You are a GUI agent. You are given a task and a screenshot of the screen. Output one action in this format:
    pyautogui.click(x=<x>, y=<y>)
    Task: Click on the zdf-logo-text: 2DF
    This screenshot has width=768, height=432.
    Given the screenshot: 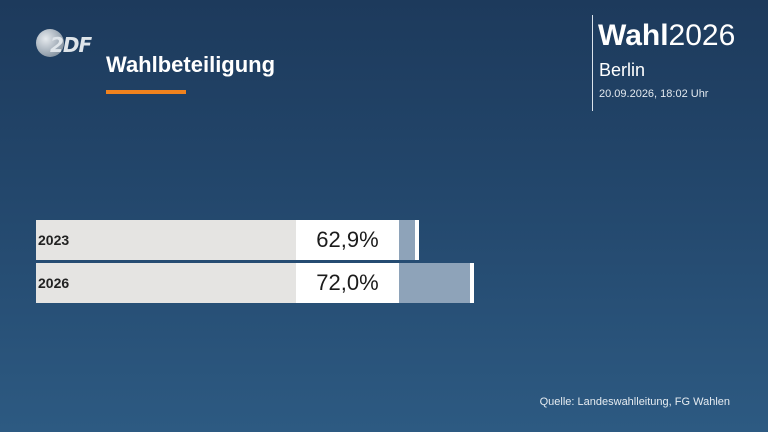 What is the action you would take?
    pyautogui.click(x=71, y=45)
    